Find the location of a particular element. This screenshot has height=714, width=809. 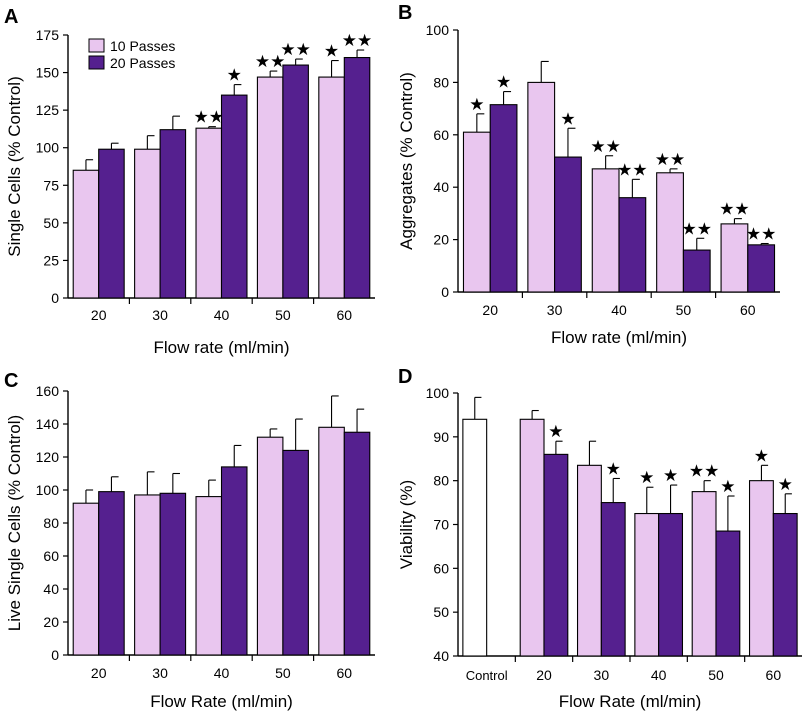

y-axis-label: Live Single Cells (% Control) is located at coordinates (14, 523).